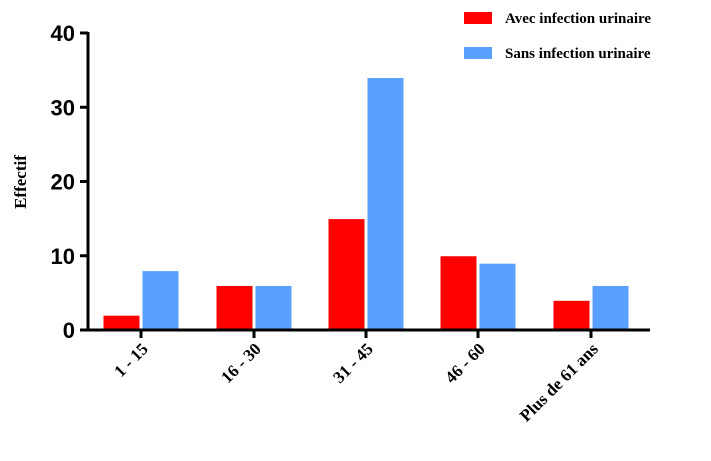 The width and height of the screenshot is (711, 461). I want to click on y-axis-label: Effectif, so click(20, 182).